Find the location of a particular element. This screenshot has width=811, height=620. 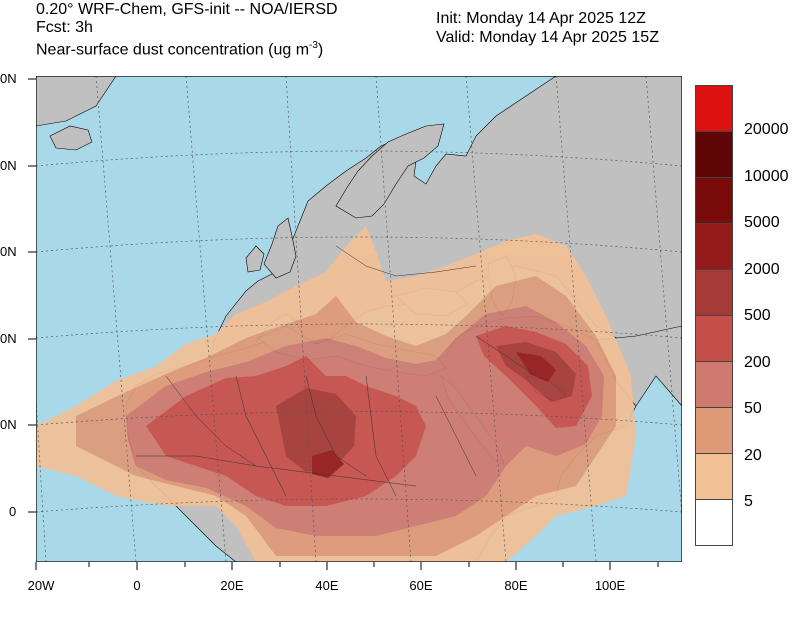

title-line-3-close: ) is located at coordinates (320, 50).